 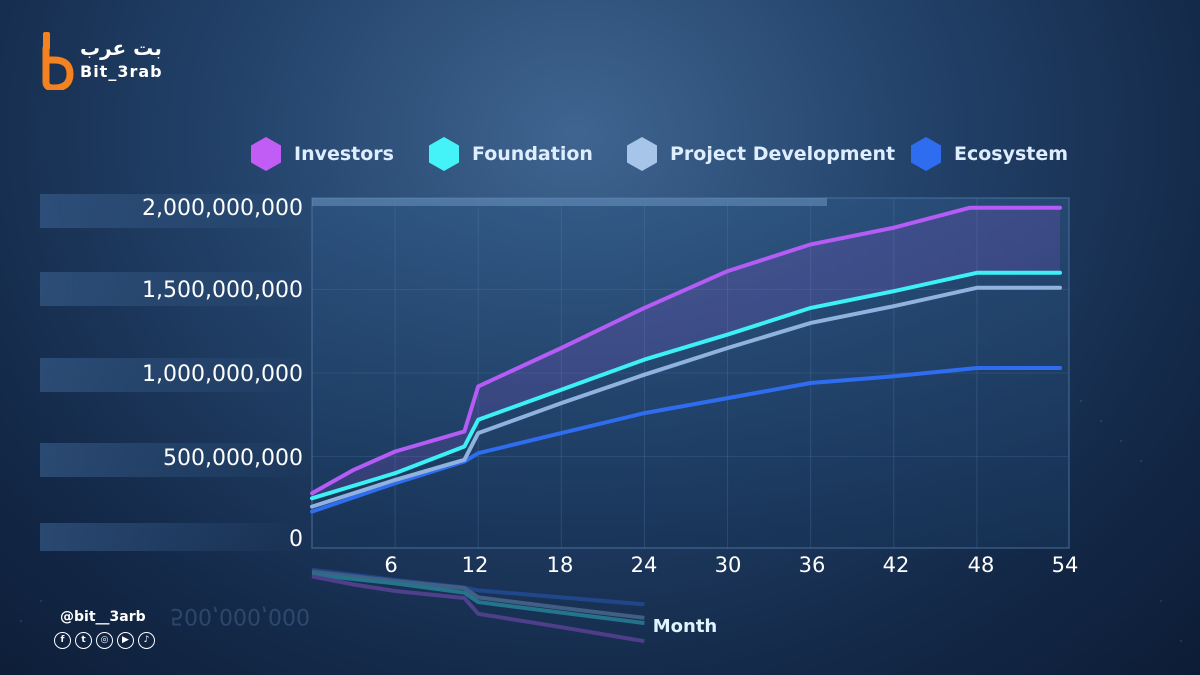 I want to click on x-tick-label: 30, so click(x=728, y=565).